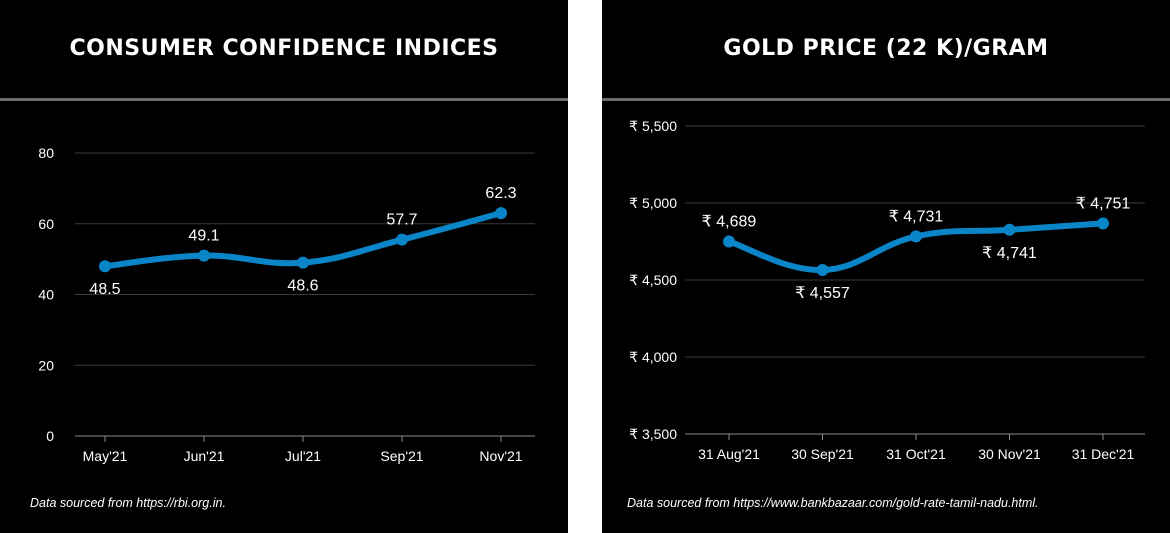 This screenshot has height=533, width=1170. I want to click on y-tick-label: 20, so click(46, 365).